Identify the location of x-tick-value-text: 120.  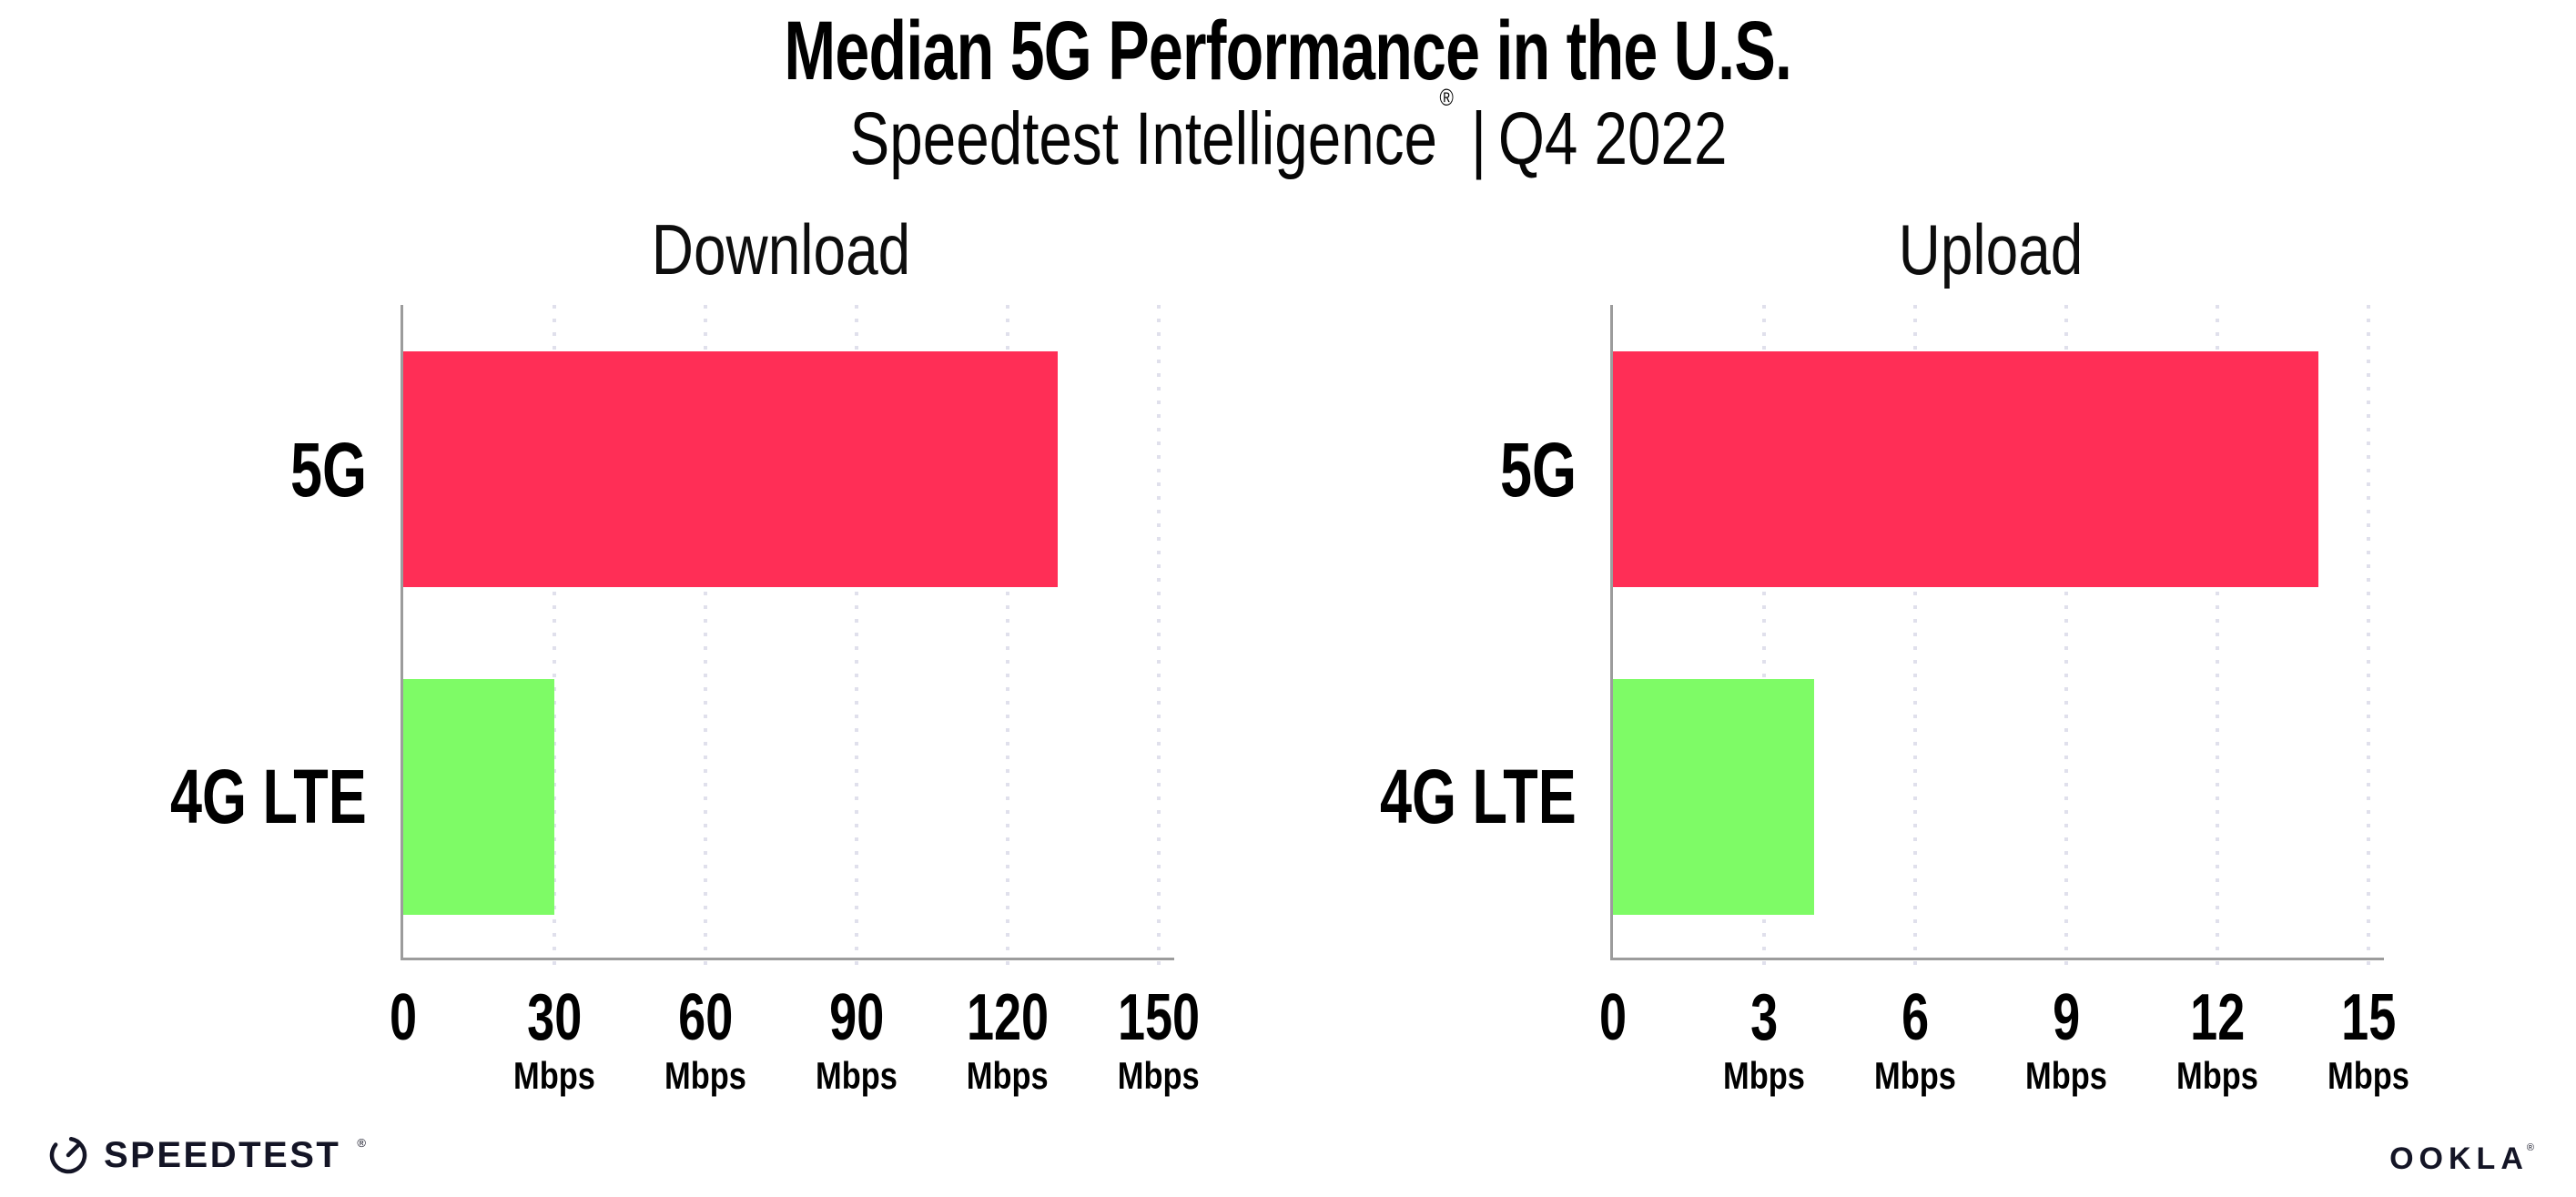
(1008, 1018).